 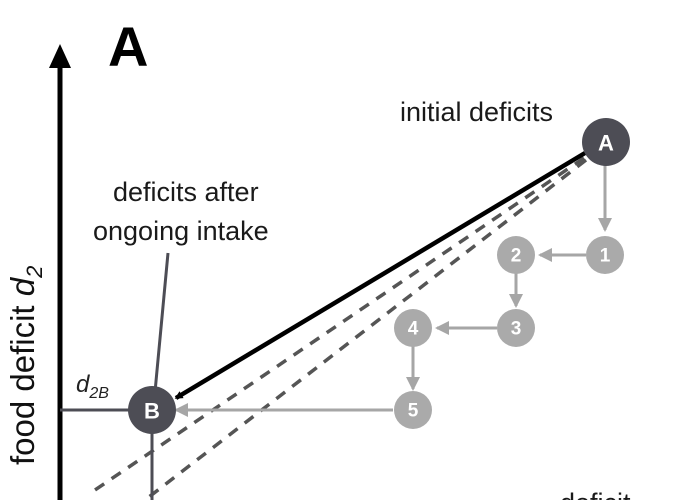 What do you see at coordinates (60, 56) in the screenshot?
I see `y-axis-arrowhead` at bounding box center [60, 56].